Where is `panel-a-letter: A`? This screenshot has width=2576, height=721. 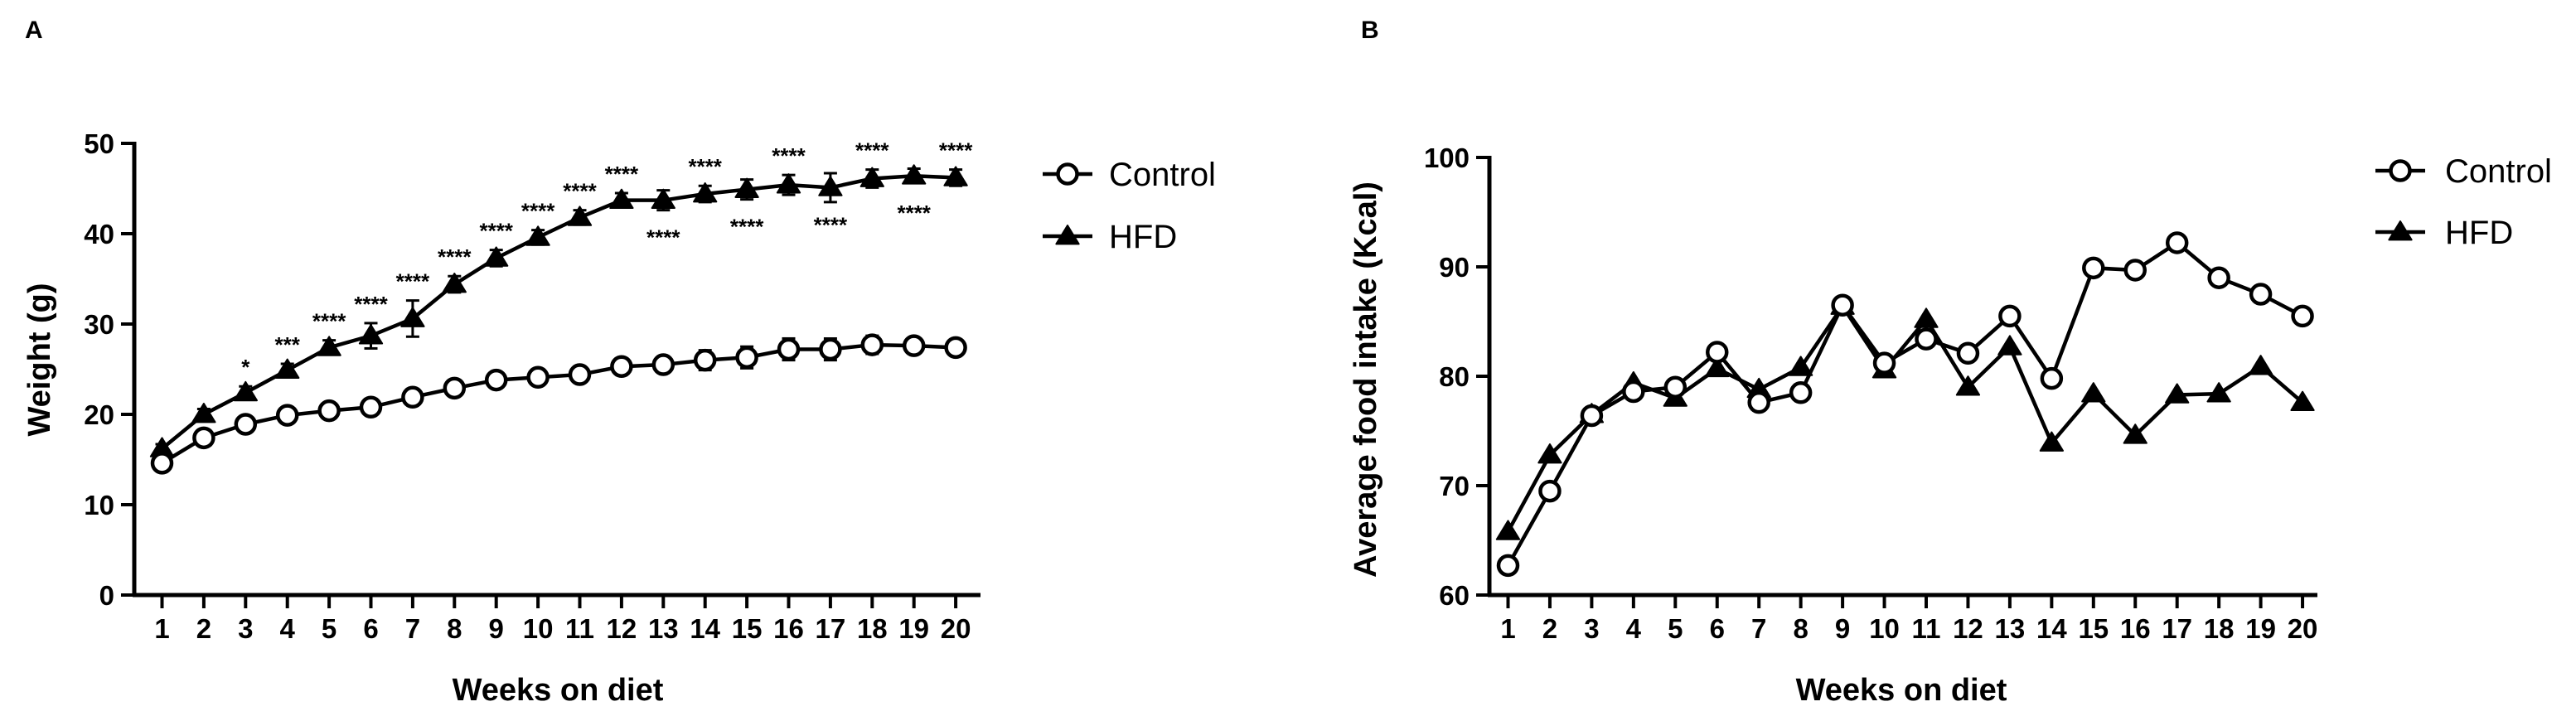
panel-a-letter: A is located at coordinates (34, 30).